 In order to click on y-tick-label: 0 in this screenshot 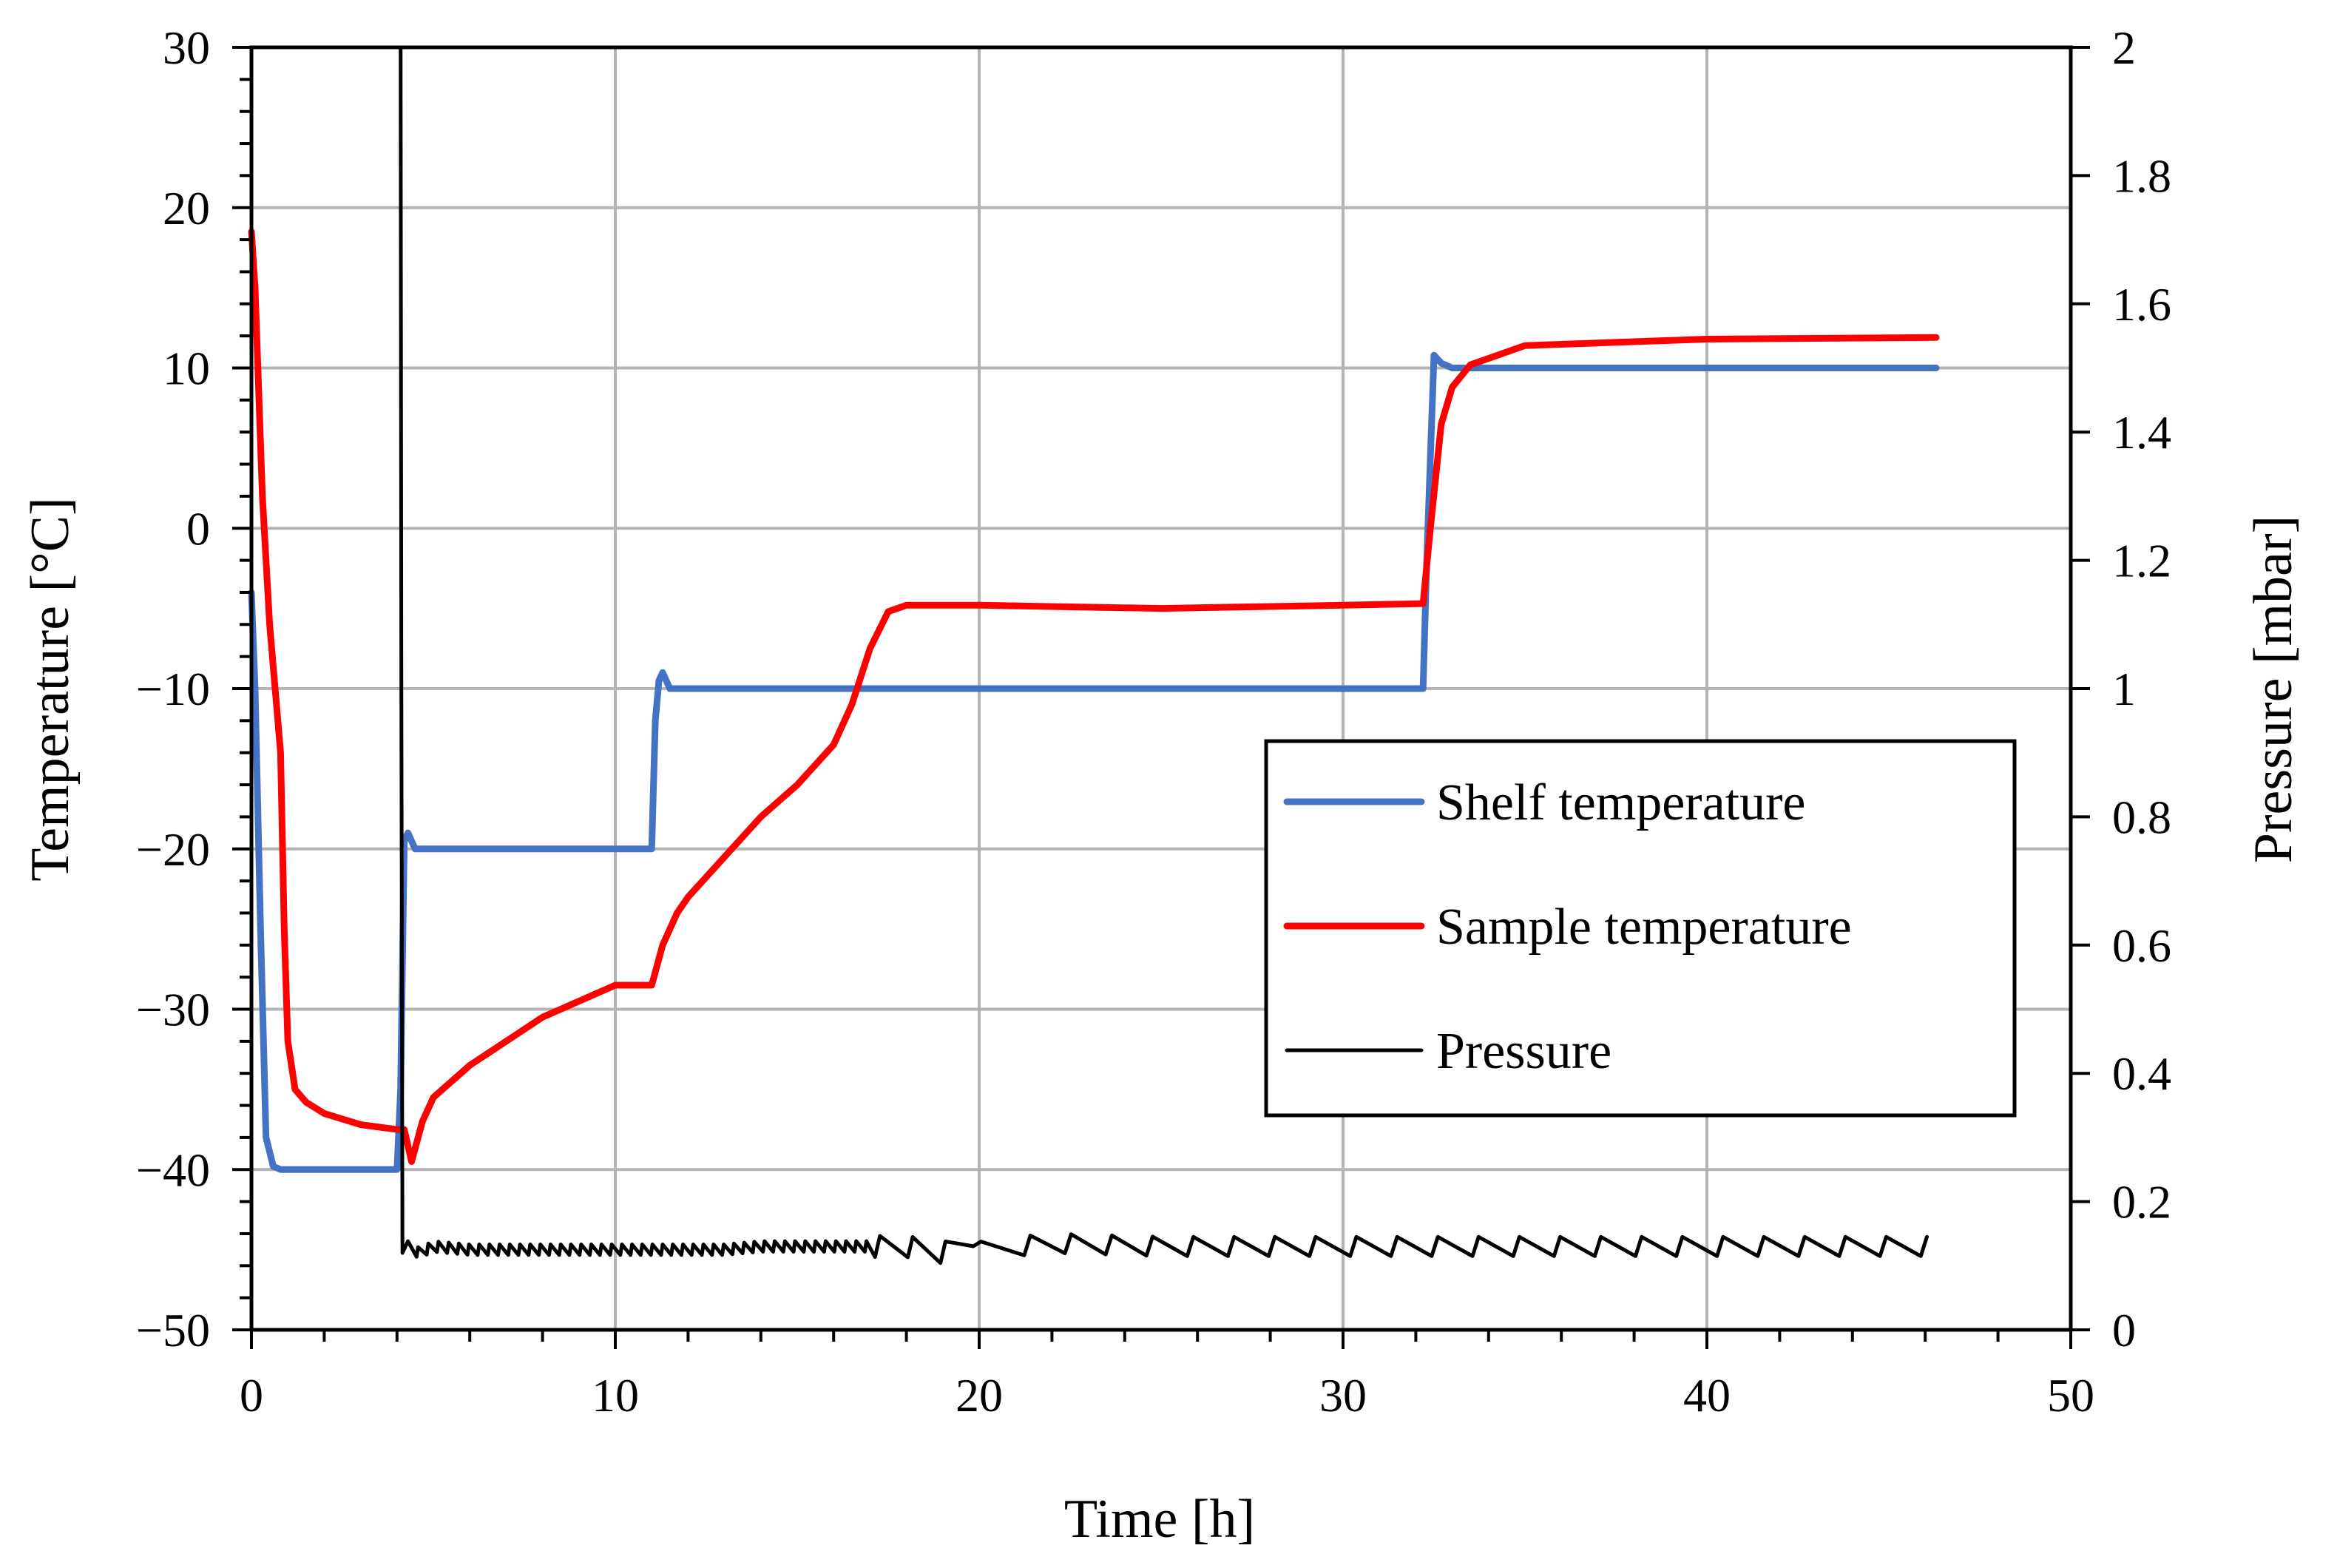, I will do `click(198, 528)`.